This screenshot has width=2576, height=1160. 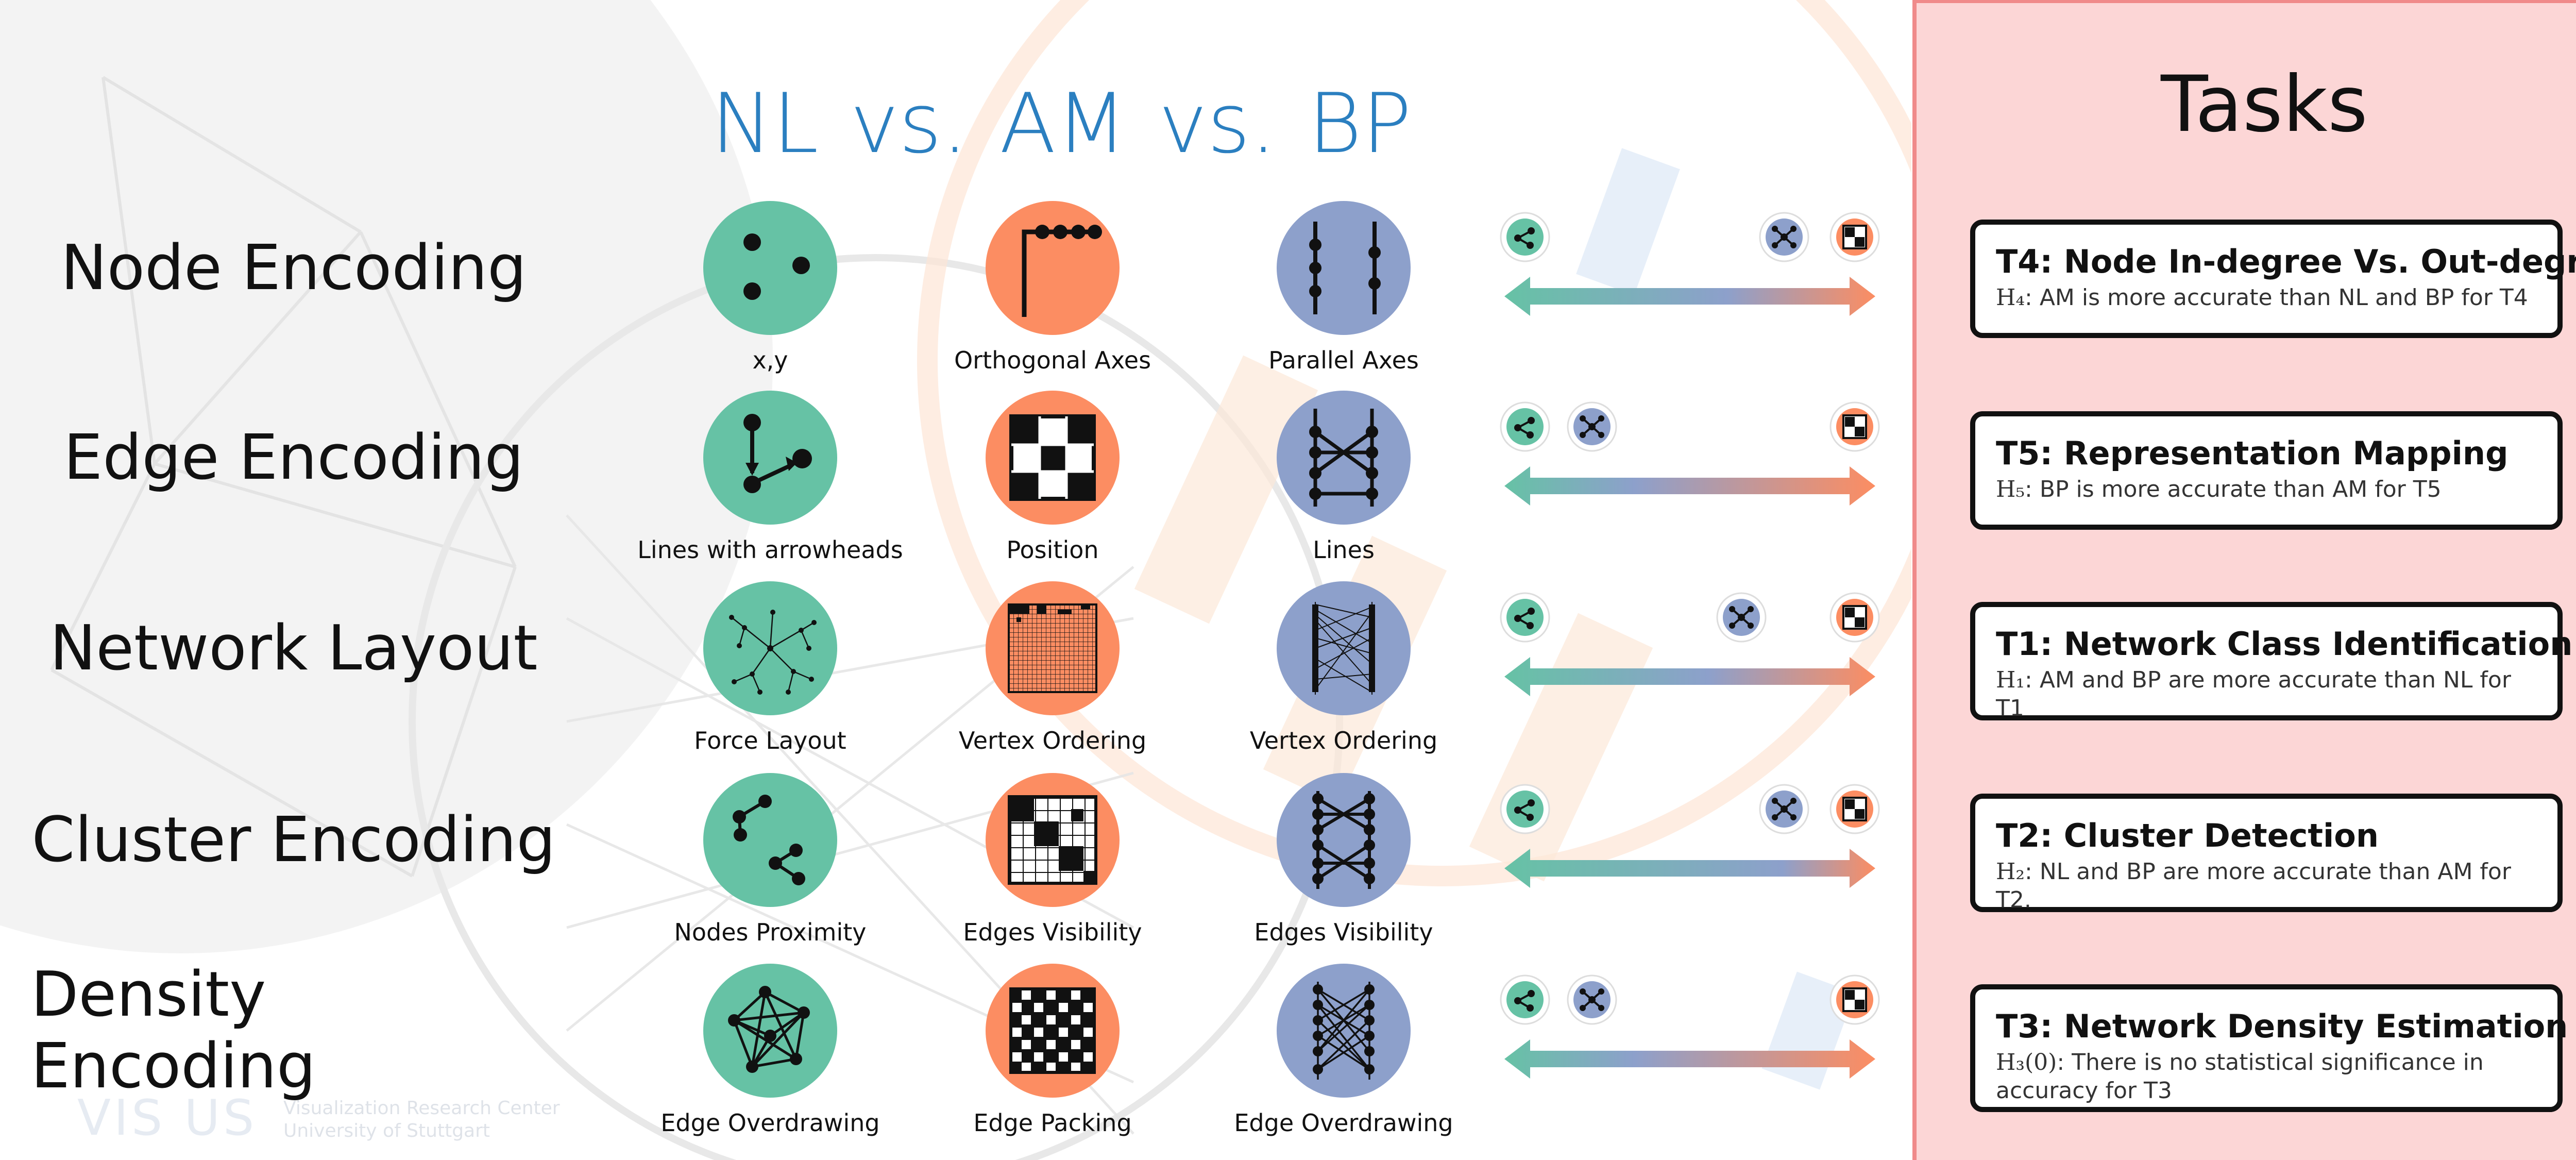 I want to click on watermark-logo-text: VIS US, so click(x=167, y=1118).